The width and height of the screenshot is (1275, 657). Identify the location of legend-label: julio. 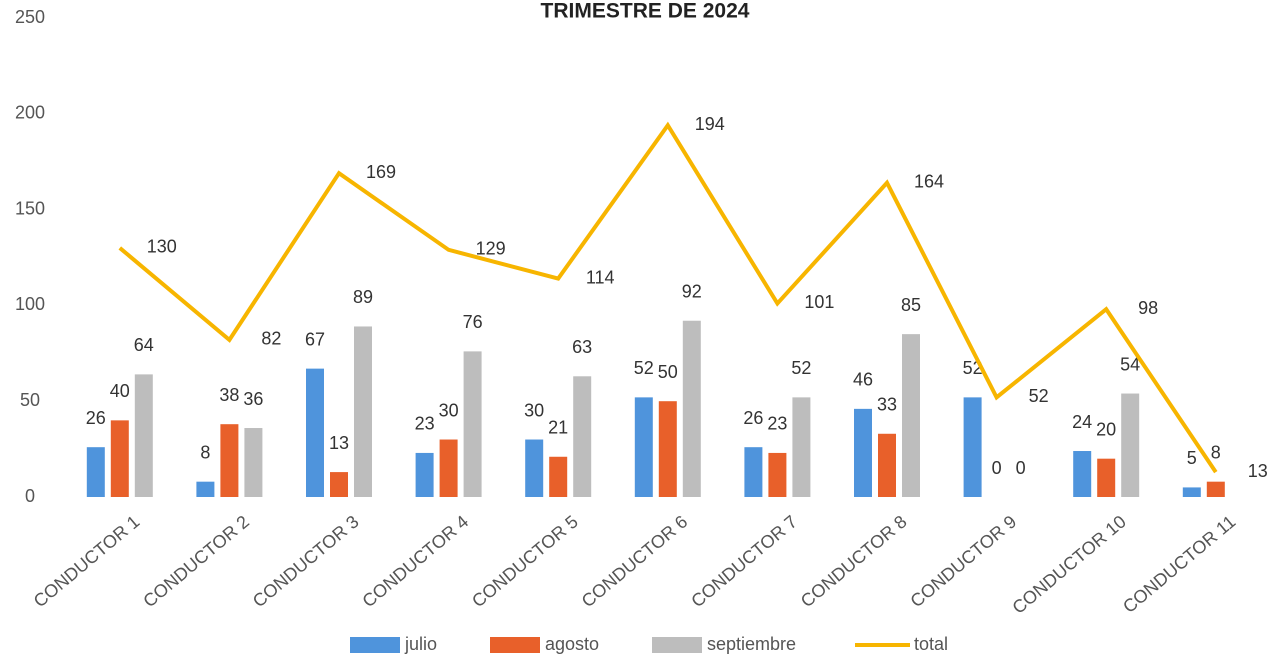
(420, 644).